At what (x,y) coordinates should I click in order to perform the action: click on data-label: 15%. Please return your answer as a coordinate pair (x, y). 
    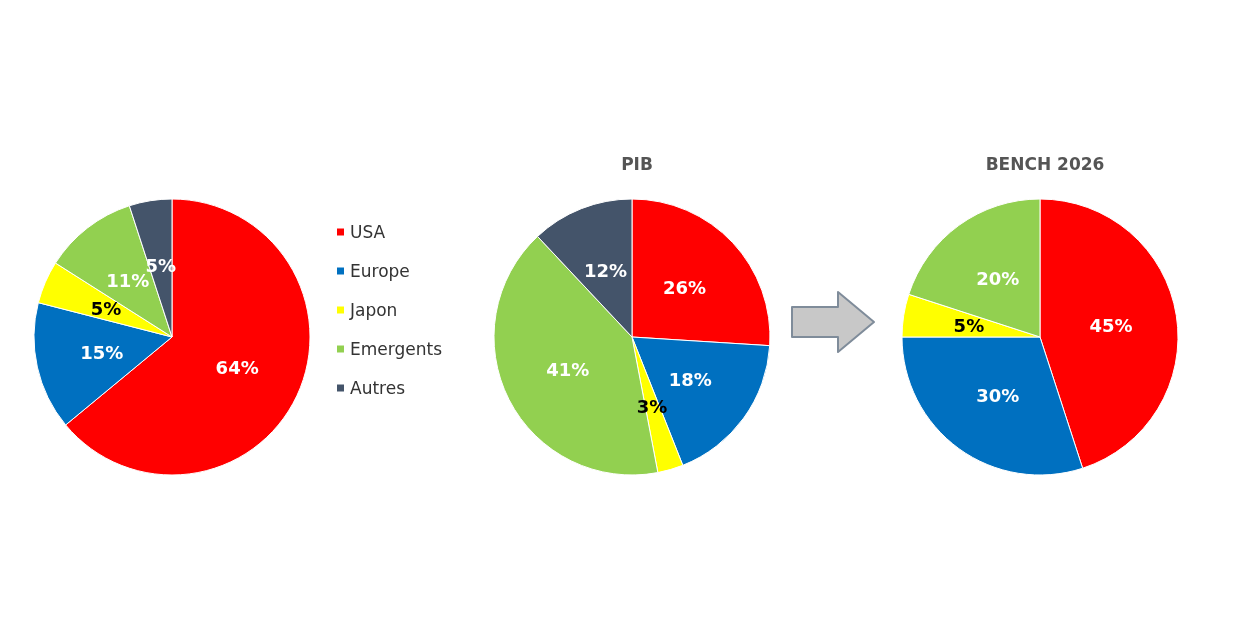
    Looking at the image, I should click on (102, 353).